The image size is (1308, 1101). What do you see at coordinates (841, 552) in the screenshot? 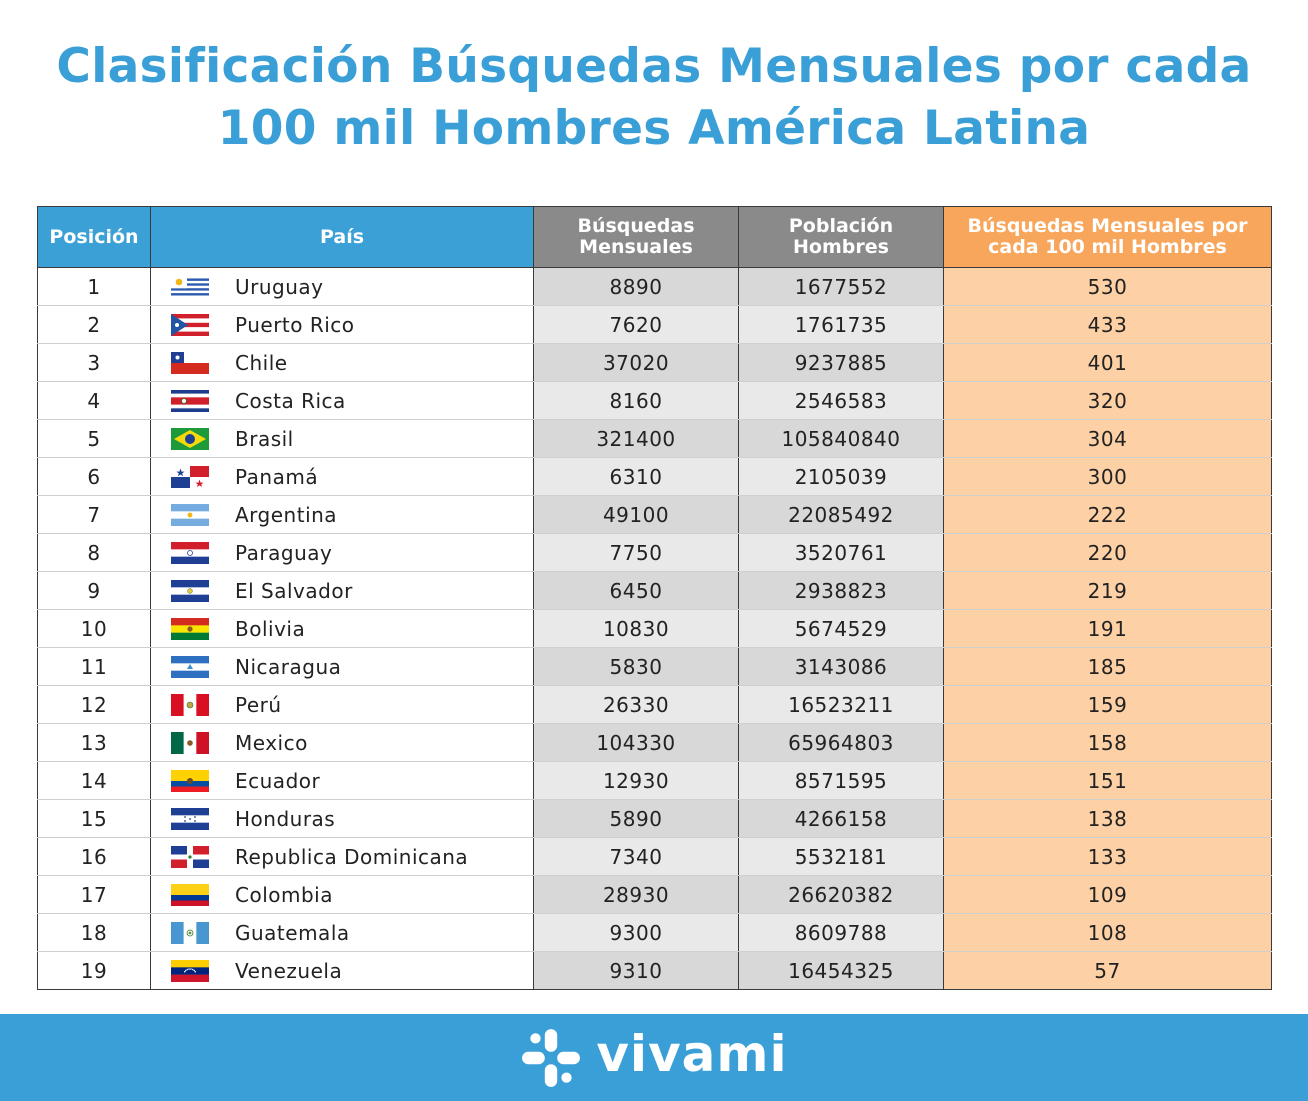
I see `population-cell: 3520761` at bounding box center [841, 552].